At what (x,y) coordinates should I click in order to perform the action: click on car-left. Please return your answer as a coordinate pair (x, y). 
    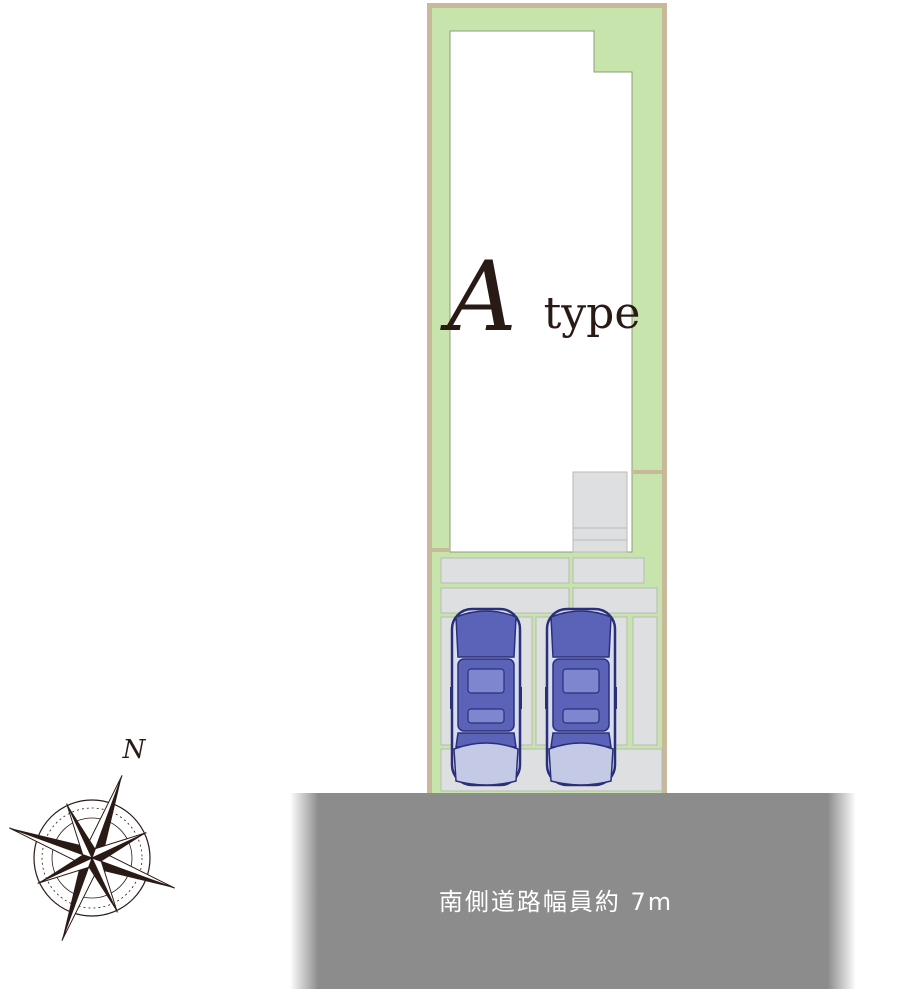
    Looking at the image, I should click on (486, 697).